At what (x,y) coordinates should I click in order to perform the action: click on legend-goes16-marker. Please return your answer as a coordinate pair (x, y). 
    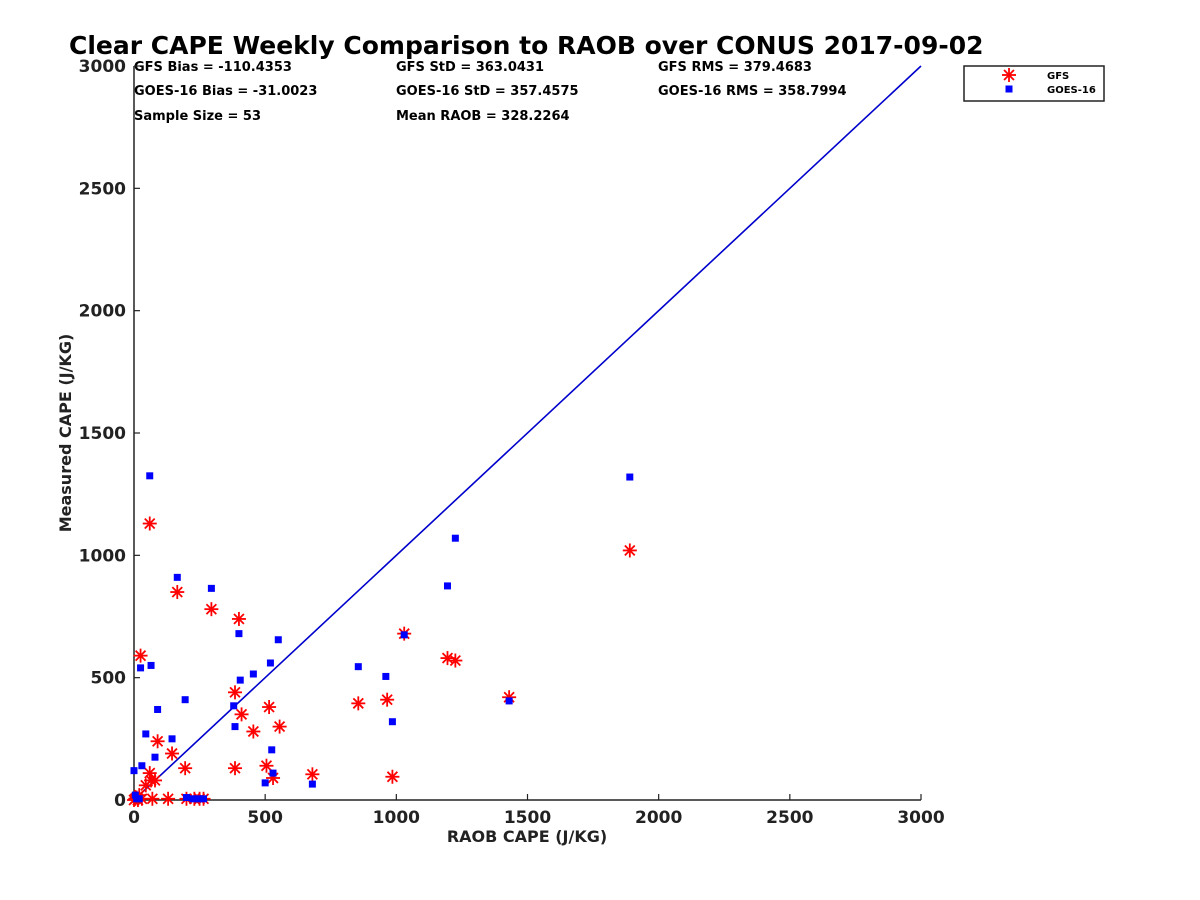
    Looking at the image, I should click on (1009, 89).